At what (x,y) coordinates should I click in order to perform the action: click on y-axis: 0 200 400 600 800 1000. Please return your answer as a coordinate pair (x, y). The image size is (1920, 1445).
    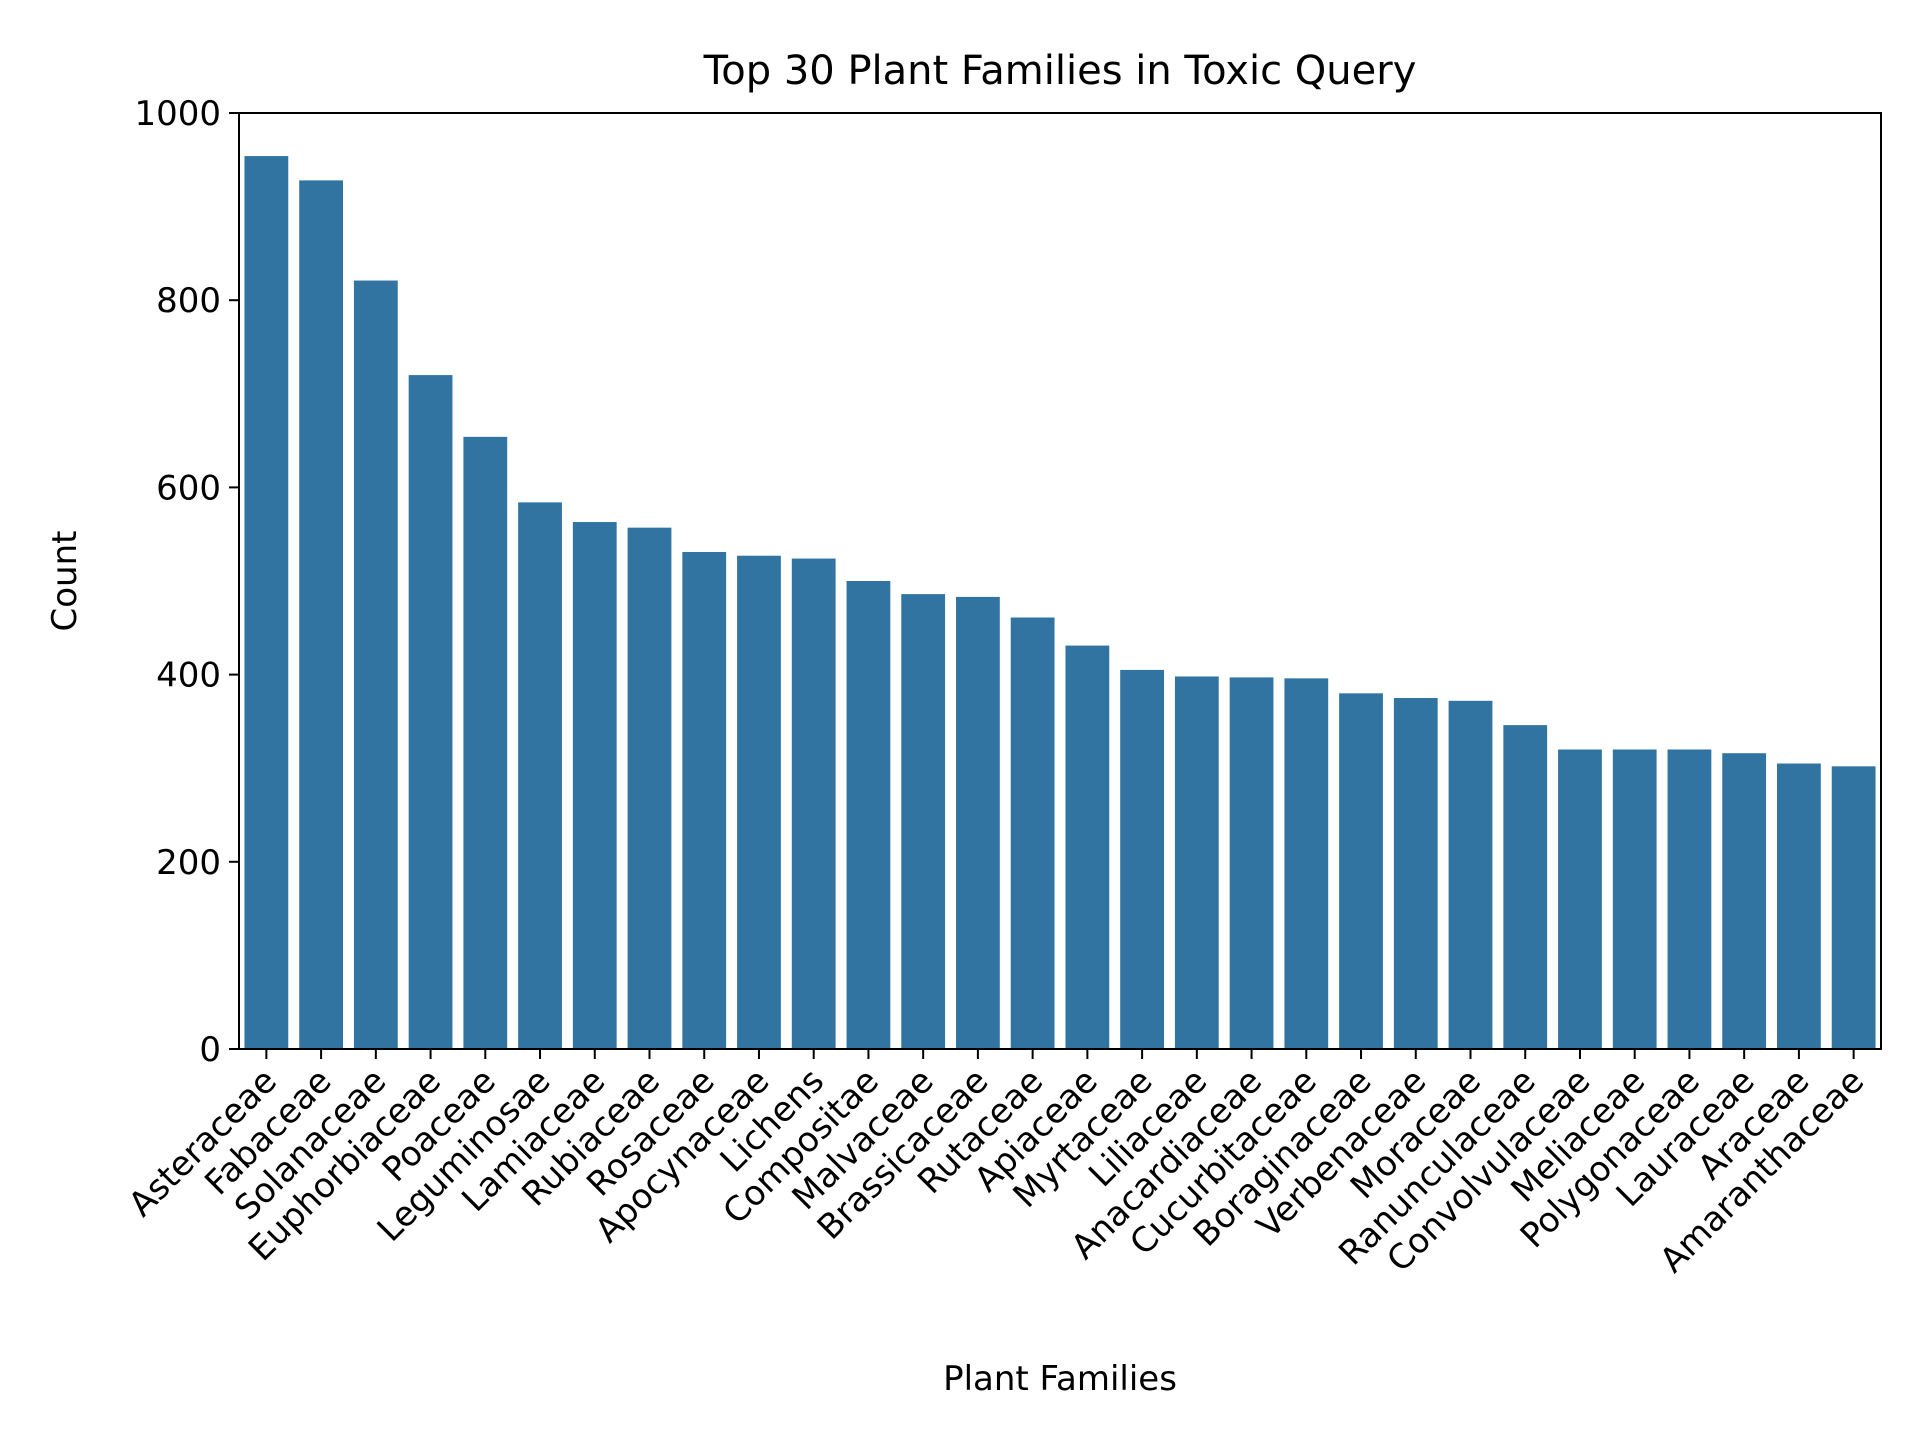
    Looking at the image, I should click on (186, 582).